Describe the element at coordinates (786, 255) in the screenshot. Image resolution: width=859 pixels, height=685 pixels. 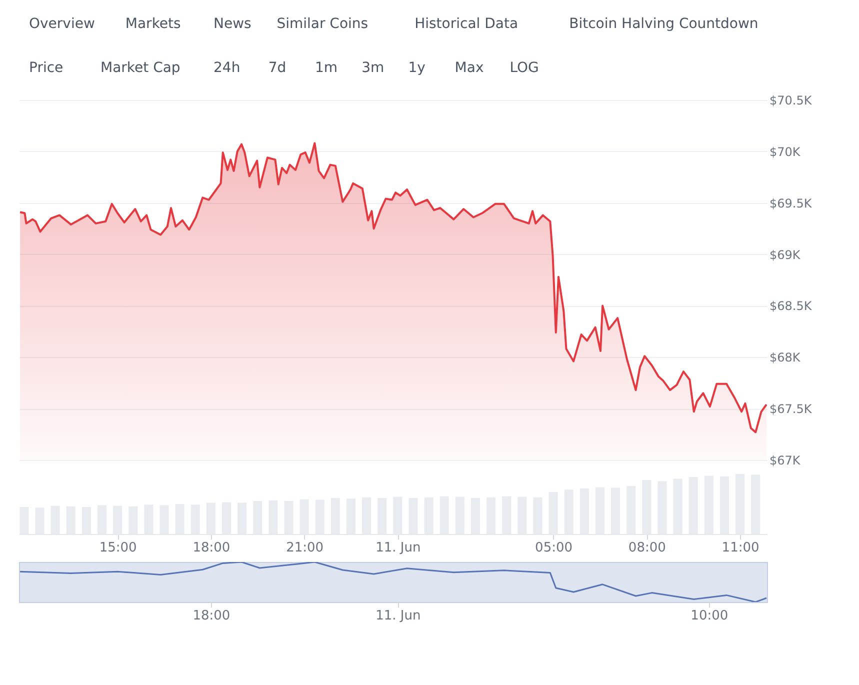
I see `y-tick-label: $69K` at that location.